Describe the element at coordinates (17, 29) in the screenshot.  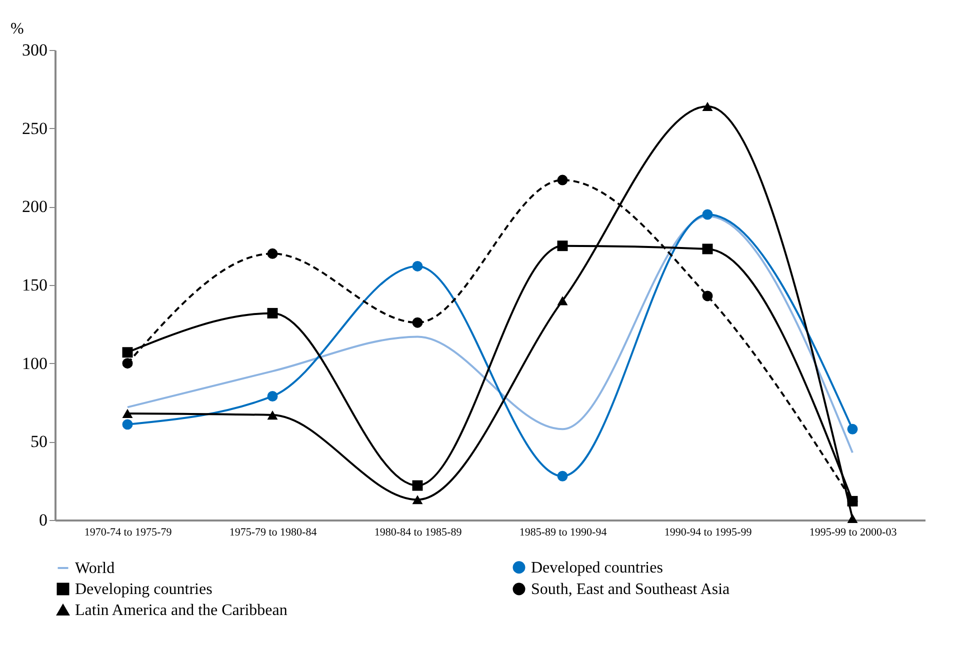
I see `y-axis-title: %` at that location.